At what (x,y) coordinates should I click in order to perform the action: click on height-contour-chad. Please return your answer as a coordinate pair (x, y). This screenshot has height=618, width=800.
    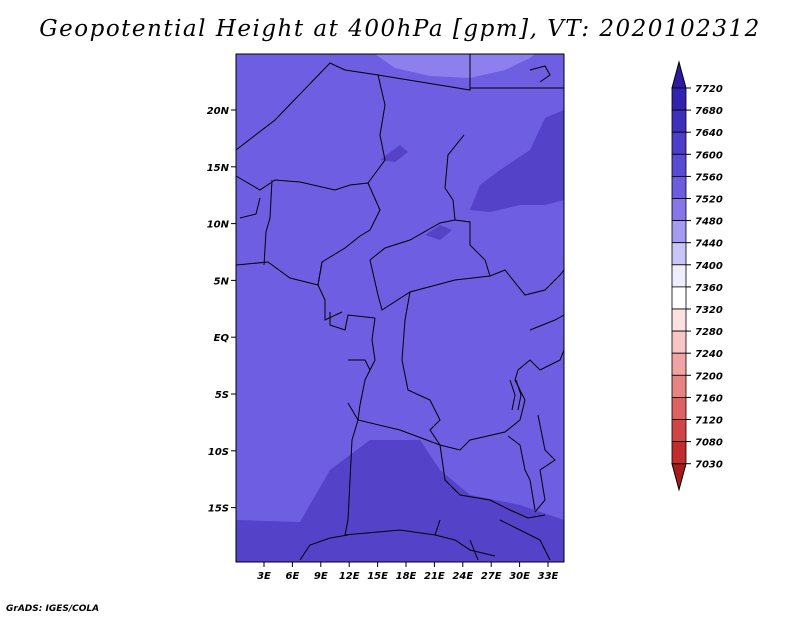
    Looking at the image, I should click on (394, 153).